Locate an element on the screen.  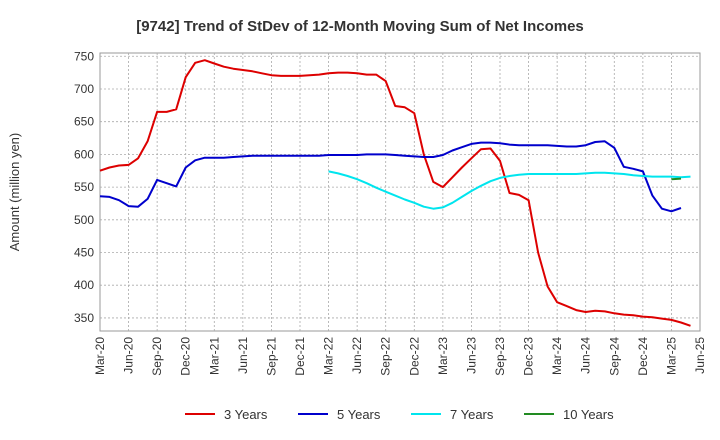
legend-label: 10 Years is located at coordinates (588, 414).